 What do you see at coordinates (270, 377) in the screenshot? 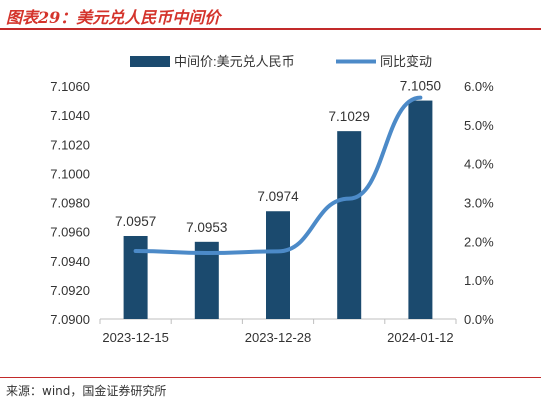
I see `source-divider` at bounding box center [270, 377].